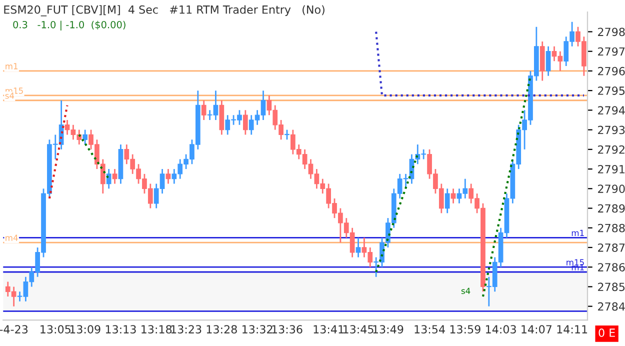 The height and width of the screenshot is (346, 625). I want to click on x-tick-label: 14:11, so click(572, 329).